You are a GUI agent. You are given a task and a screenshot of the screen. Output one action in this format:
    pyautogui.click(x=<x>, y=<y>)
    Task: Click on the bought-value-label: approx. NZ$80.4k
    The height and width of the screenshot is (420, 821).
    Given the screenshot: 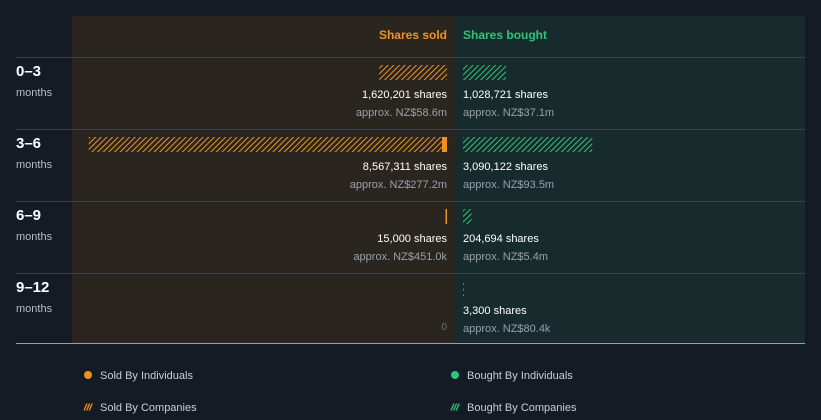 What is the action you would take?
    pyautogui.click(x=507, y=329)
    